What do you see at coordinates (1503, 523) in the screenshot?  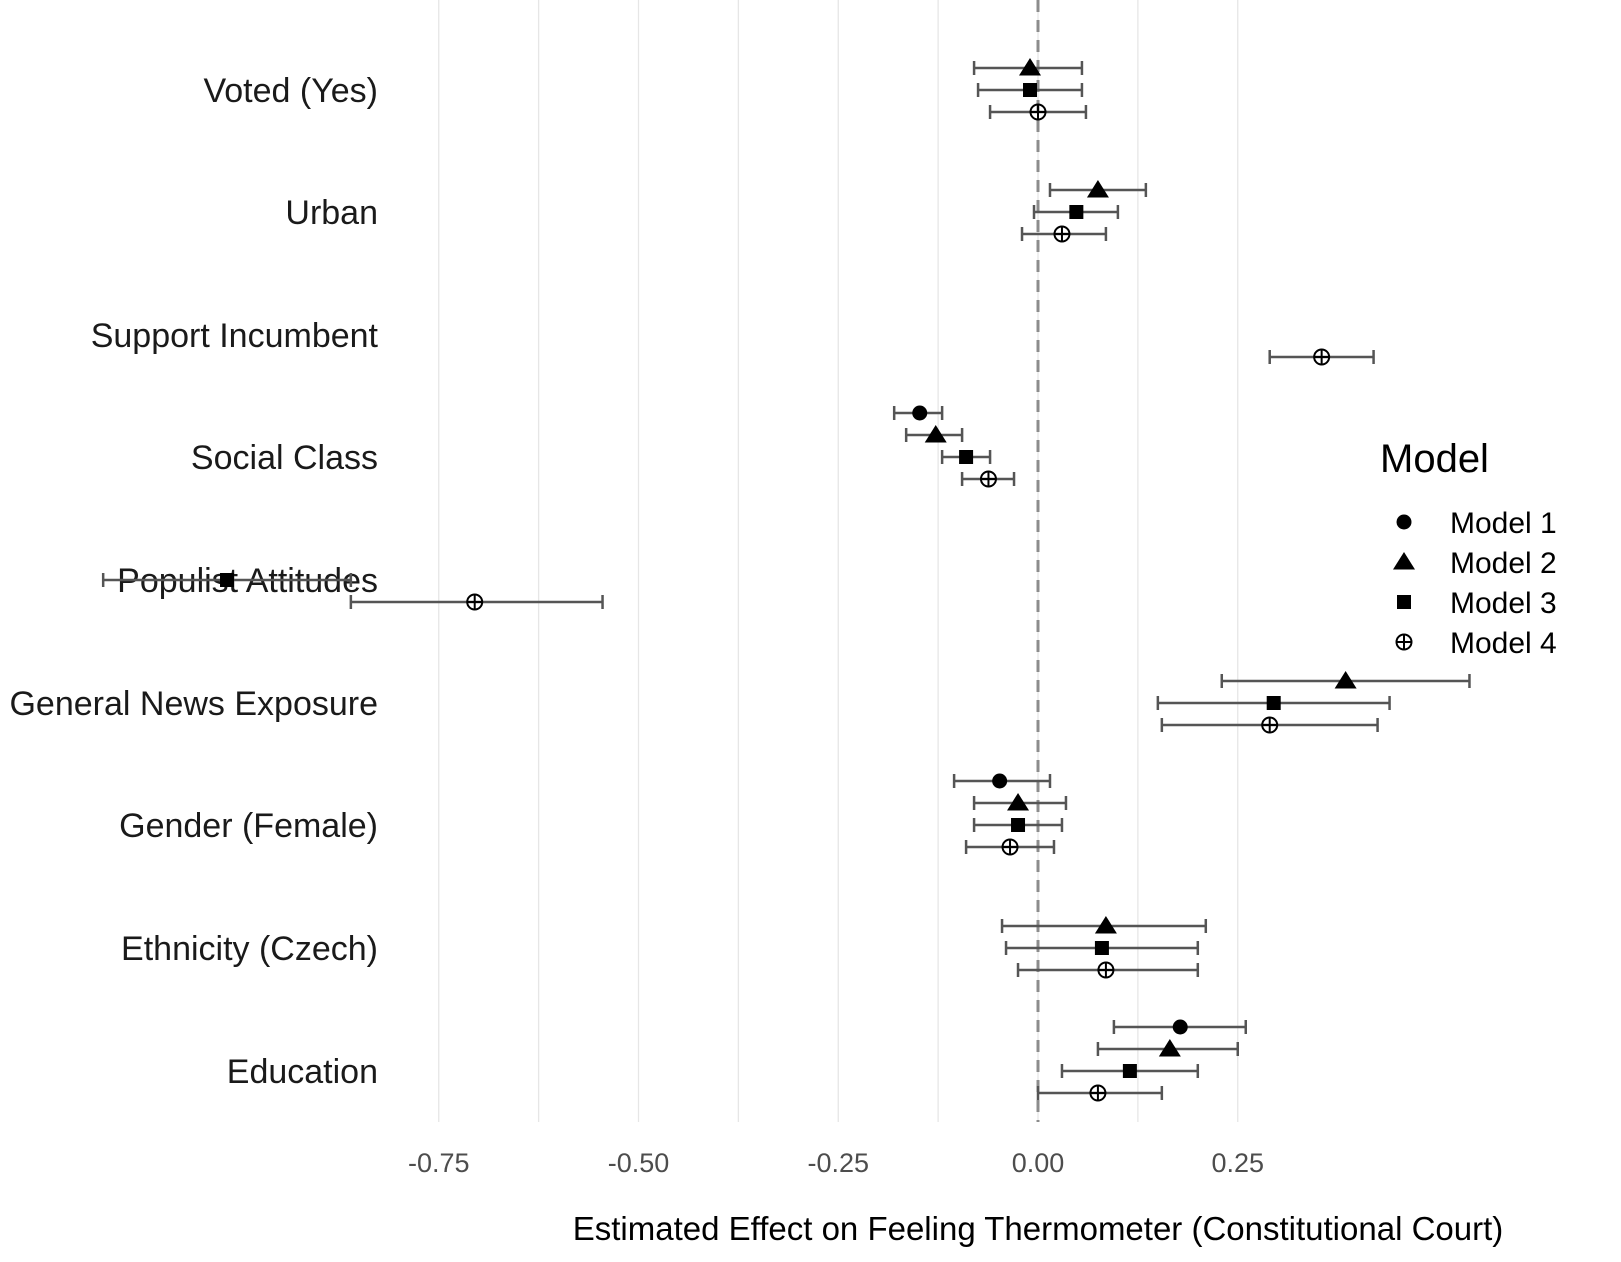 I see `legend-label: Model 1` at bounding box center [1503, 523].